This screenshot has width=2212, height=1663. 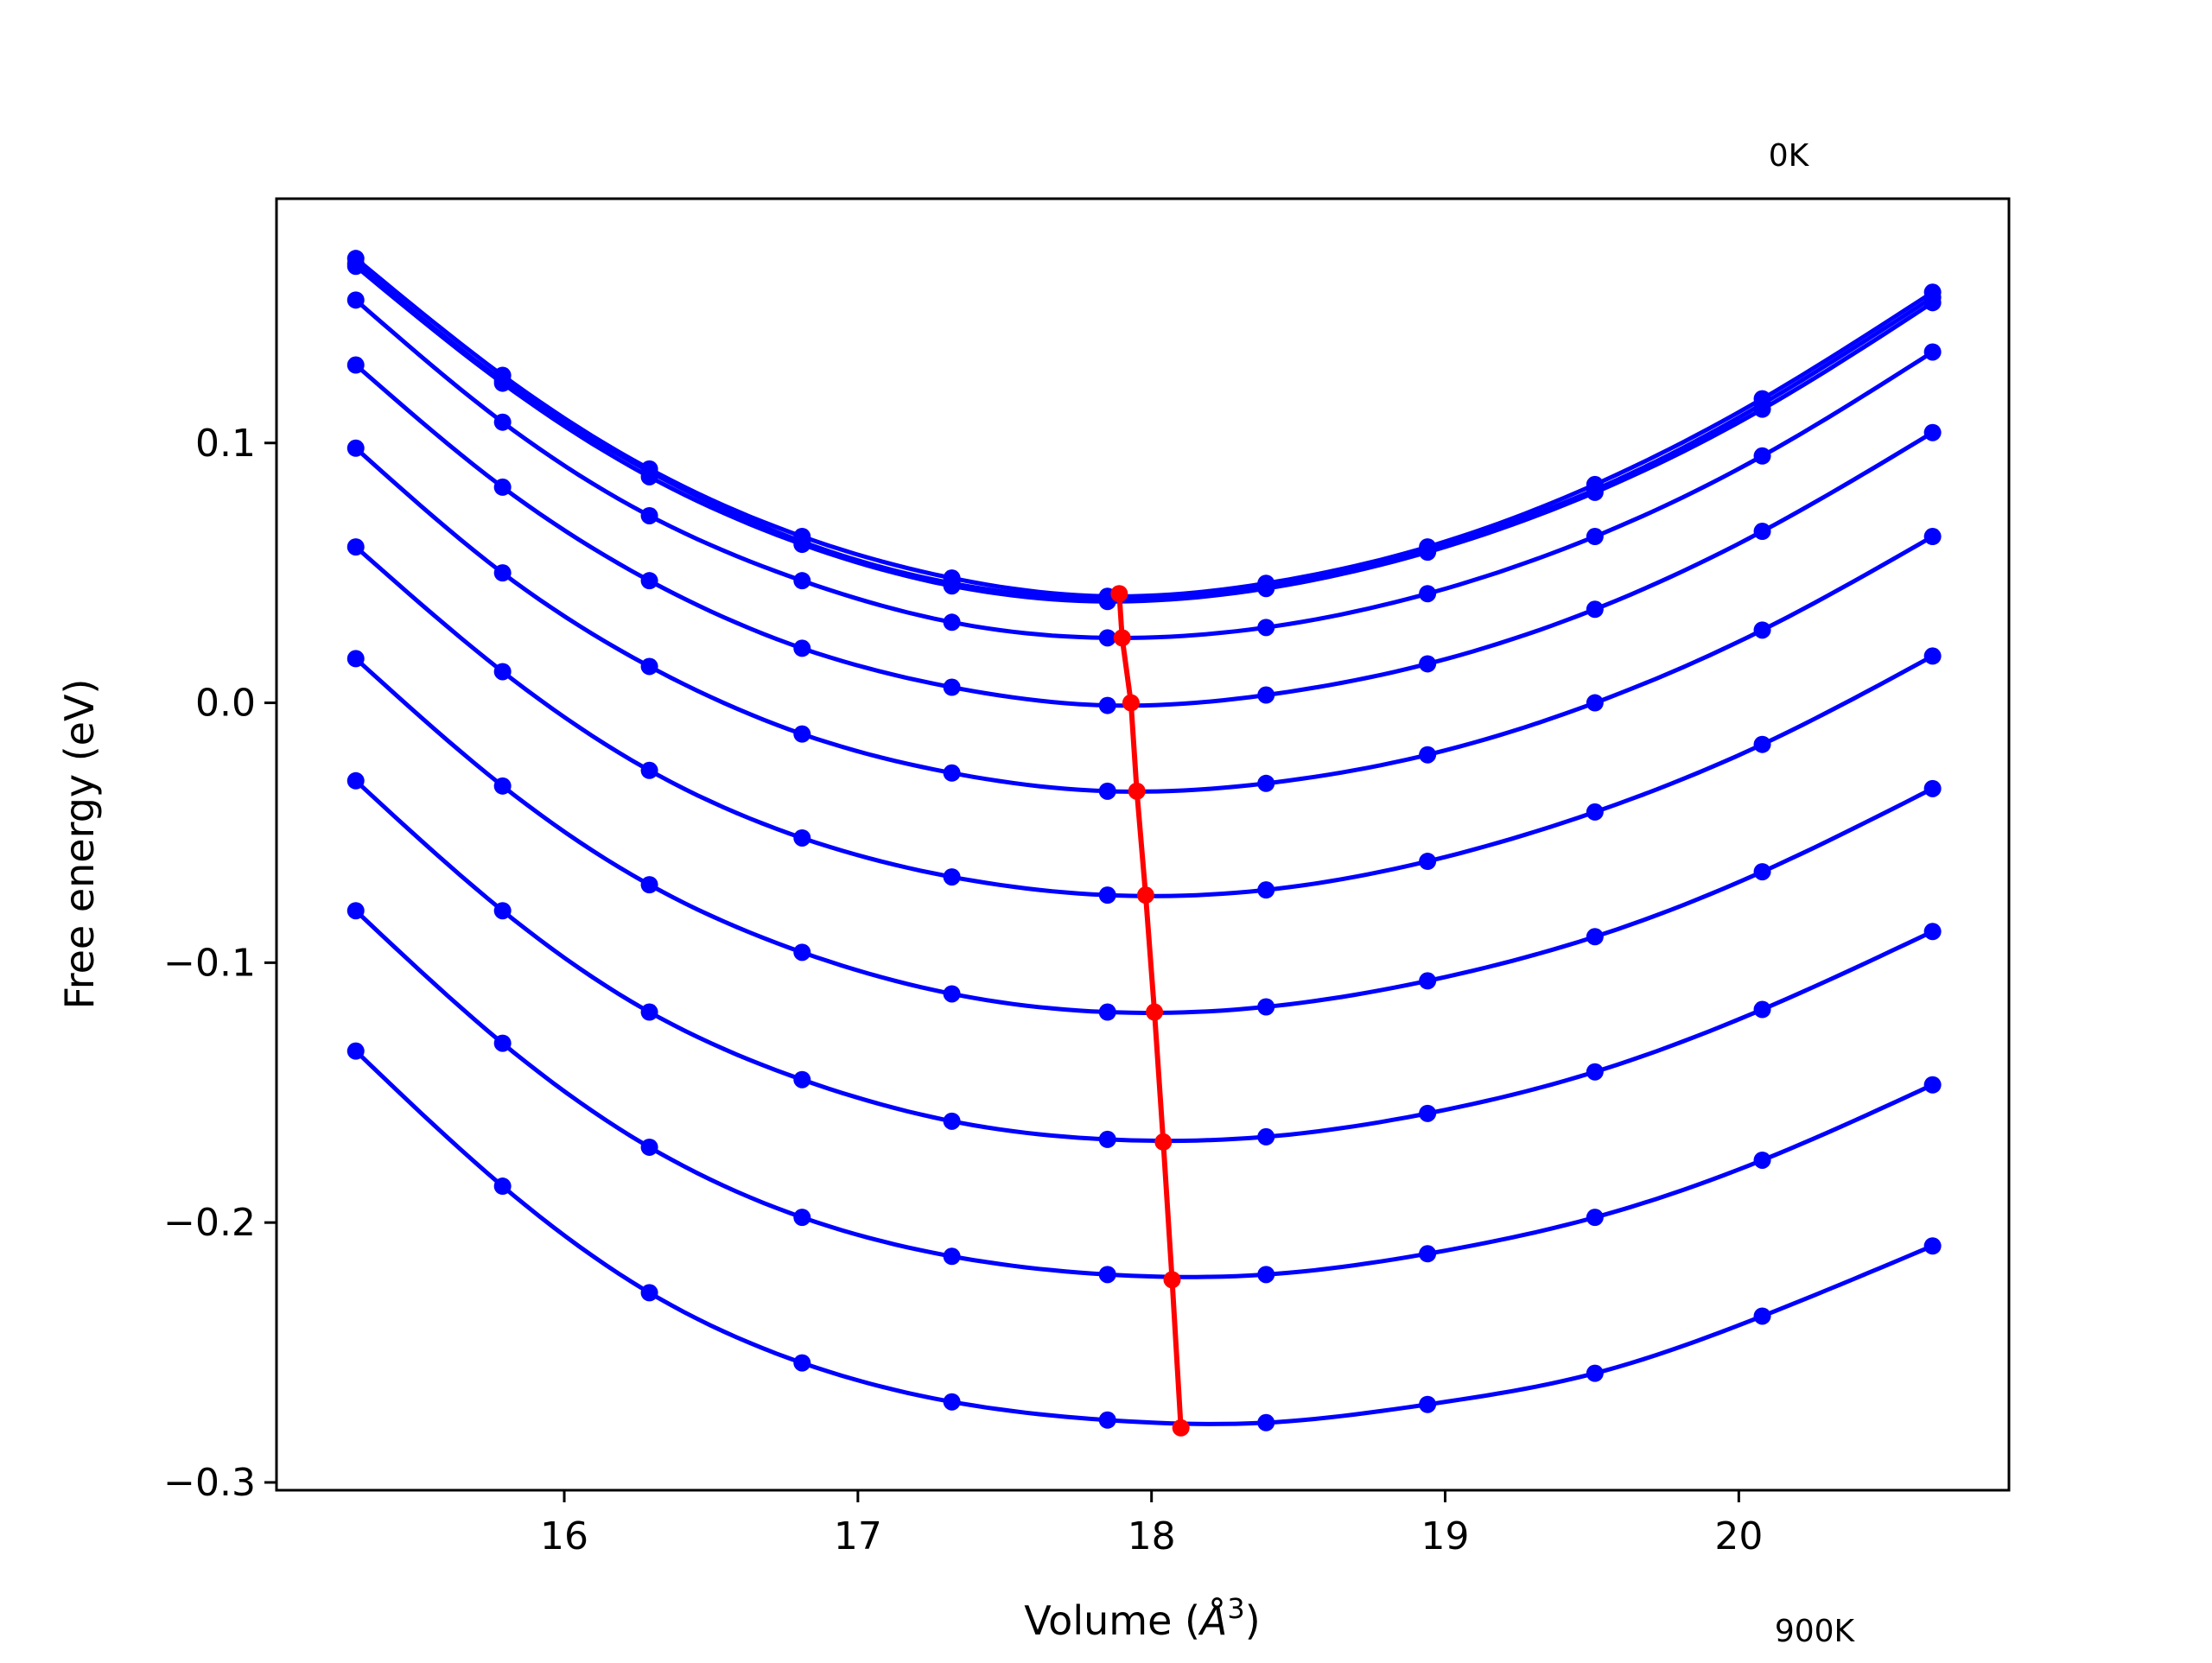 I want to click on x-axis-label-prefix: Volume (, so click(x=1112, y=1621).